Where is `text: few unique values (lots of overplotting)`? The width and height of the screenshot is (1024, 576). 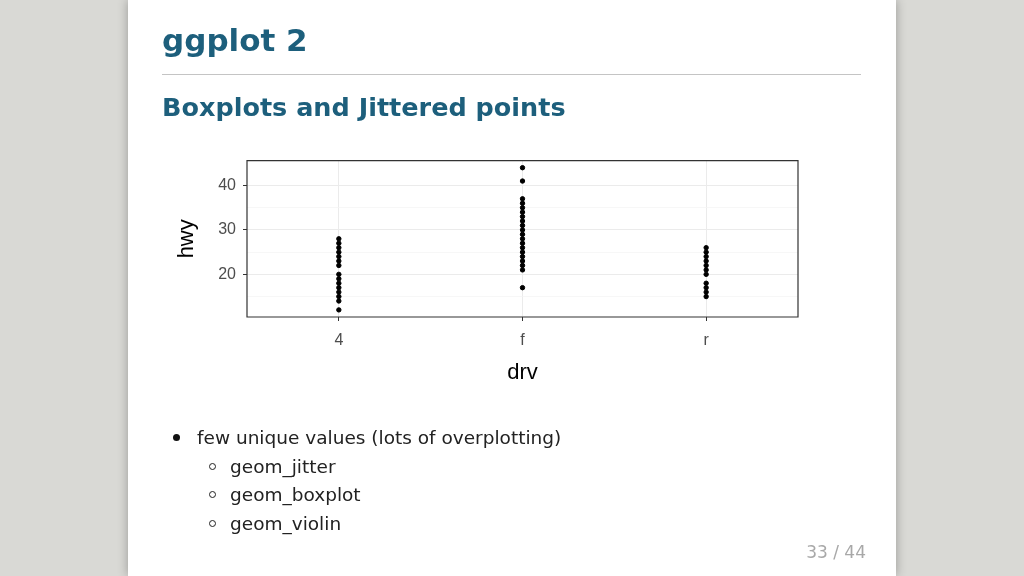 text: few unique values (lots of overplotting) is located at coordinates (379, 438).